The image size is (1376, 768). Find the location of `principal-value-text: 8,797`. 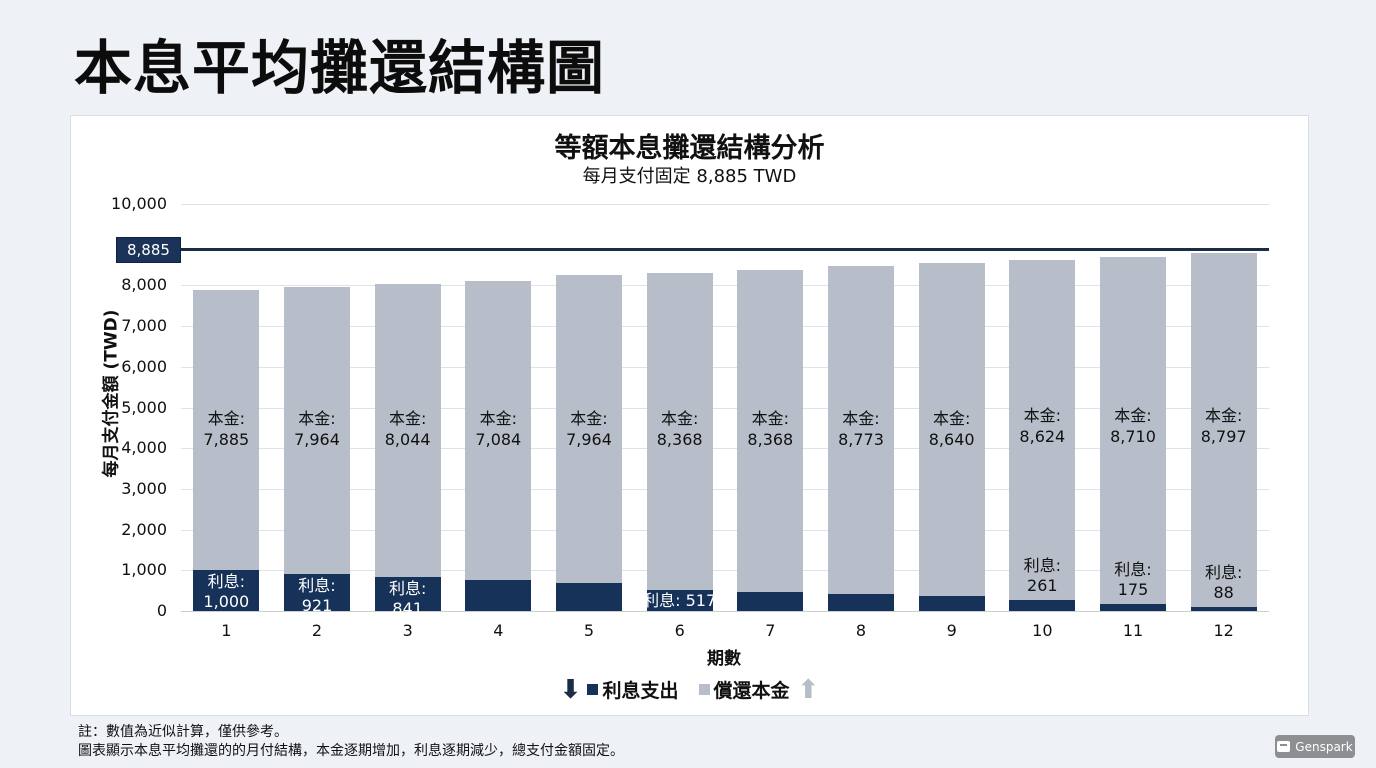

principal-value-text: 8,797 is located at coordinates (1223, 436).